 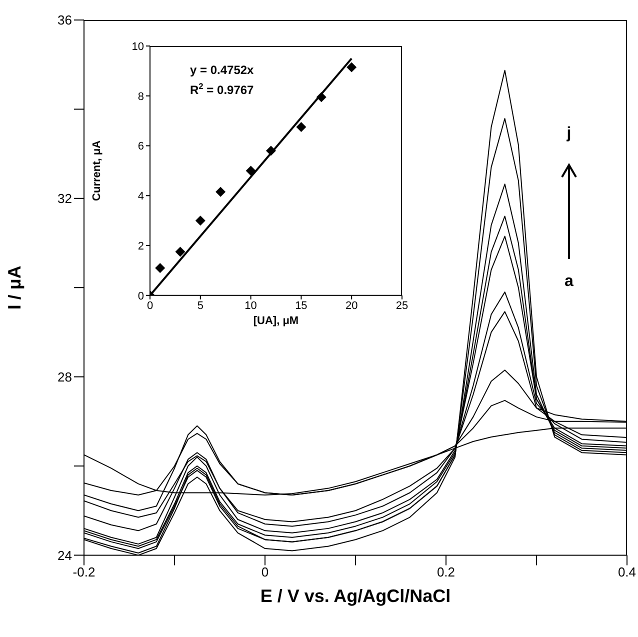 What do you see at coordinates (65, 20) in the screenshot?
I see `y-tick-label: 36` at bounding box center [65, 20].